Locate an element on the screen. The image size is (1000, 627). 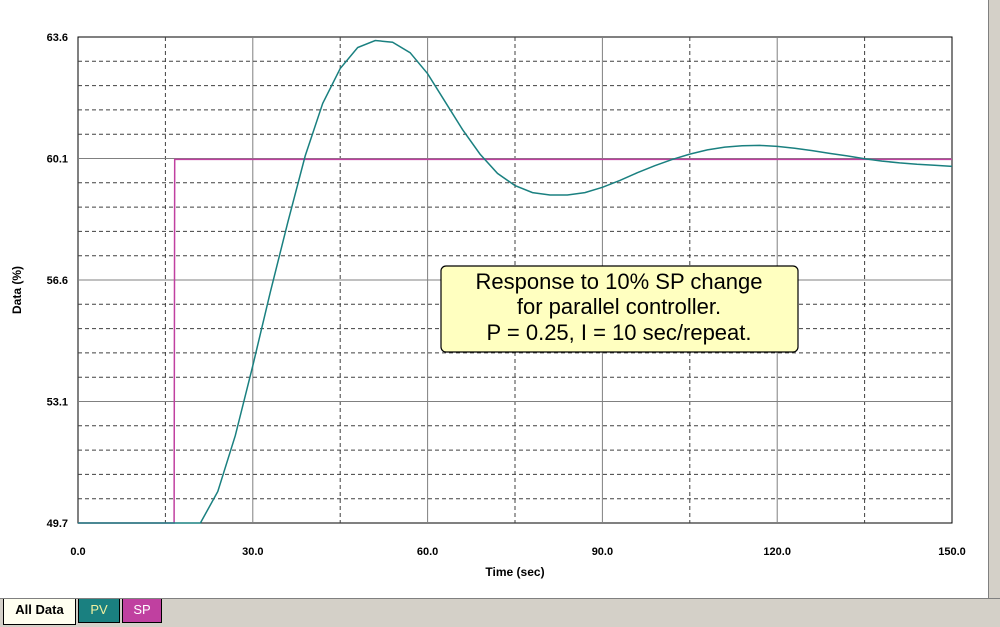
y-tick-label: 56.6 is located at coordinates (57, 281).